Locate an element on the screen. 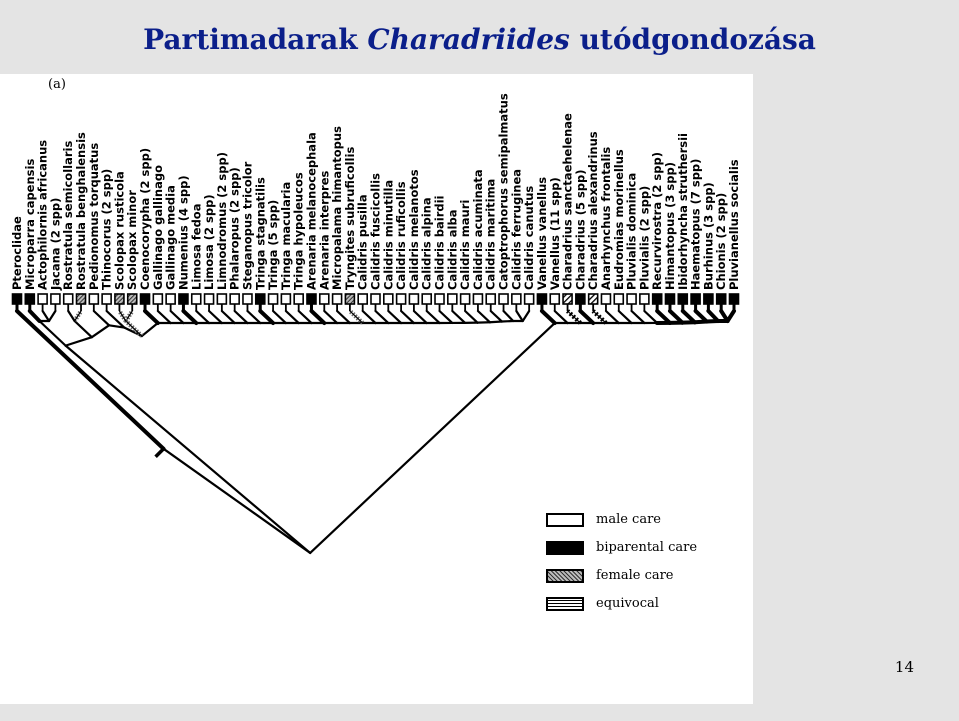  legend-item-equivocal: equivocal is located at coordinates (644, 608).